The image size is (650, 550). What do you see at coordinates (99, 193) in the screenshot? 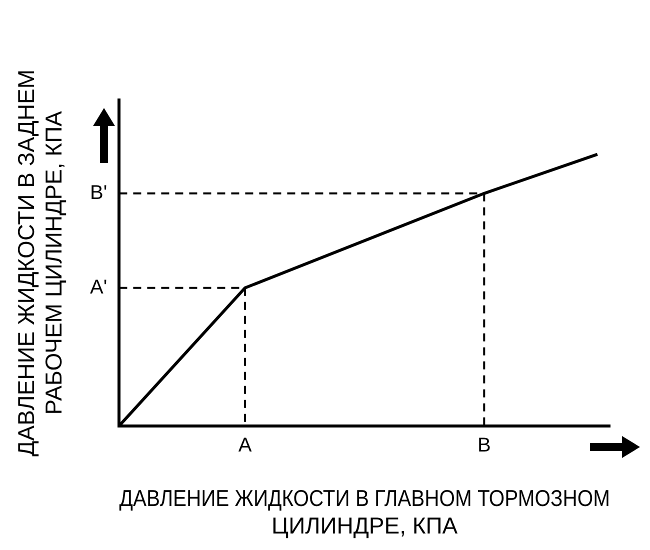
I see `series-label: B'` at bounding box center [99, 193].